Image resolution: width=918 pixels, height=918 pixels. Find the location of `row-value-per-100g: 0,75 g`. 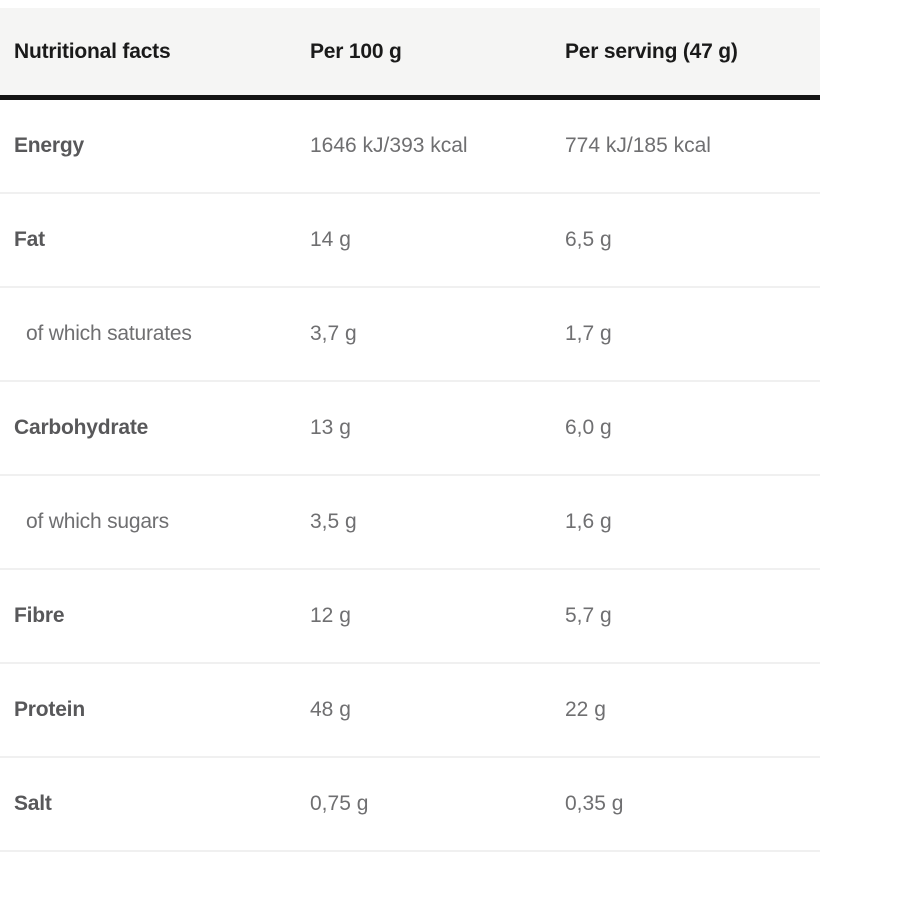

row-value-per-100g: 0,75 g is located at coordinates (339, 803).